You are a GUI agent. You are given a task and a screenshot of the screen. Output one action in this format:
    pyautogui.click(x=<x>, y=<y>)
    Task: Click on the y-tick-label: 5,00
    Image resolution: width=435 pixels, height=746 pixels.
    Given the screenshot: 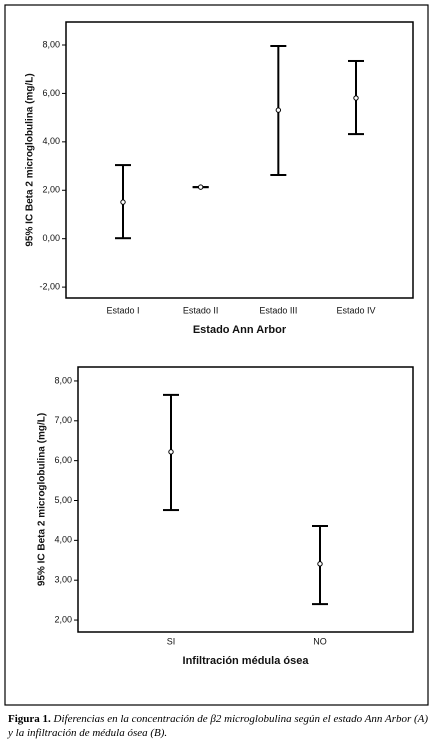 What is the action you would take?
    pyautogui.click(x=63, y=500)
    